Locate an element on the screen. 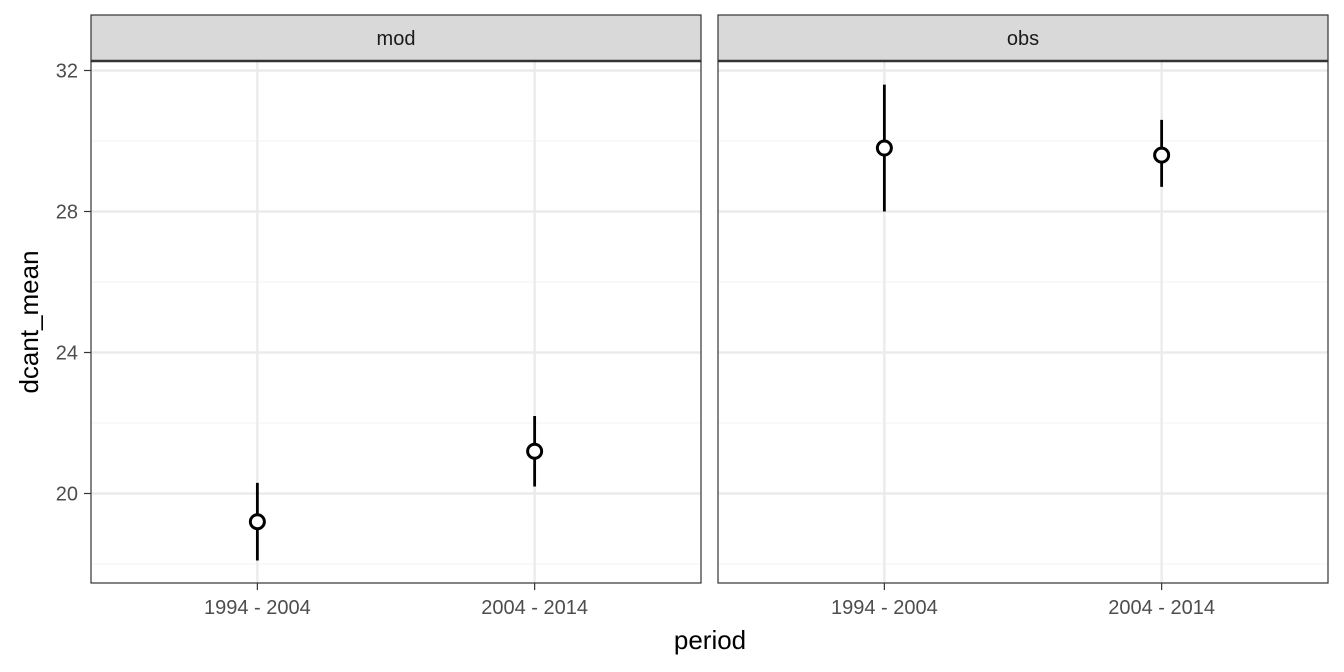 The image size is (1344, 672). x-axis-title: period is located at coordinates (710, 640).